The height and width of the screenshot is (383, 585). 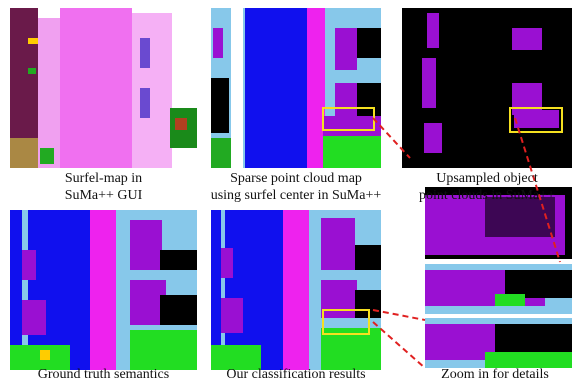 I want to click on upsampled-image, so click(x=487, y=88).